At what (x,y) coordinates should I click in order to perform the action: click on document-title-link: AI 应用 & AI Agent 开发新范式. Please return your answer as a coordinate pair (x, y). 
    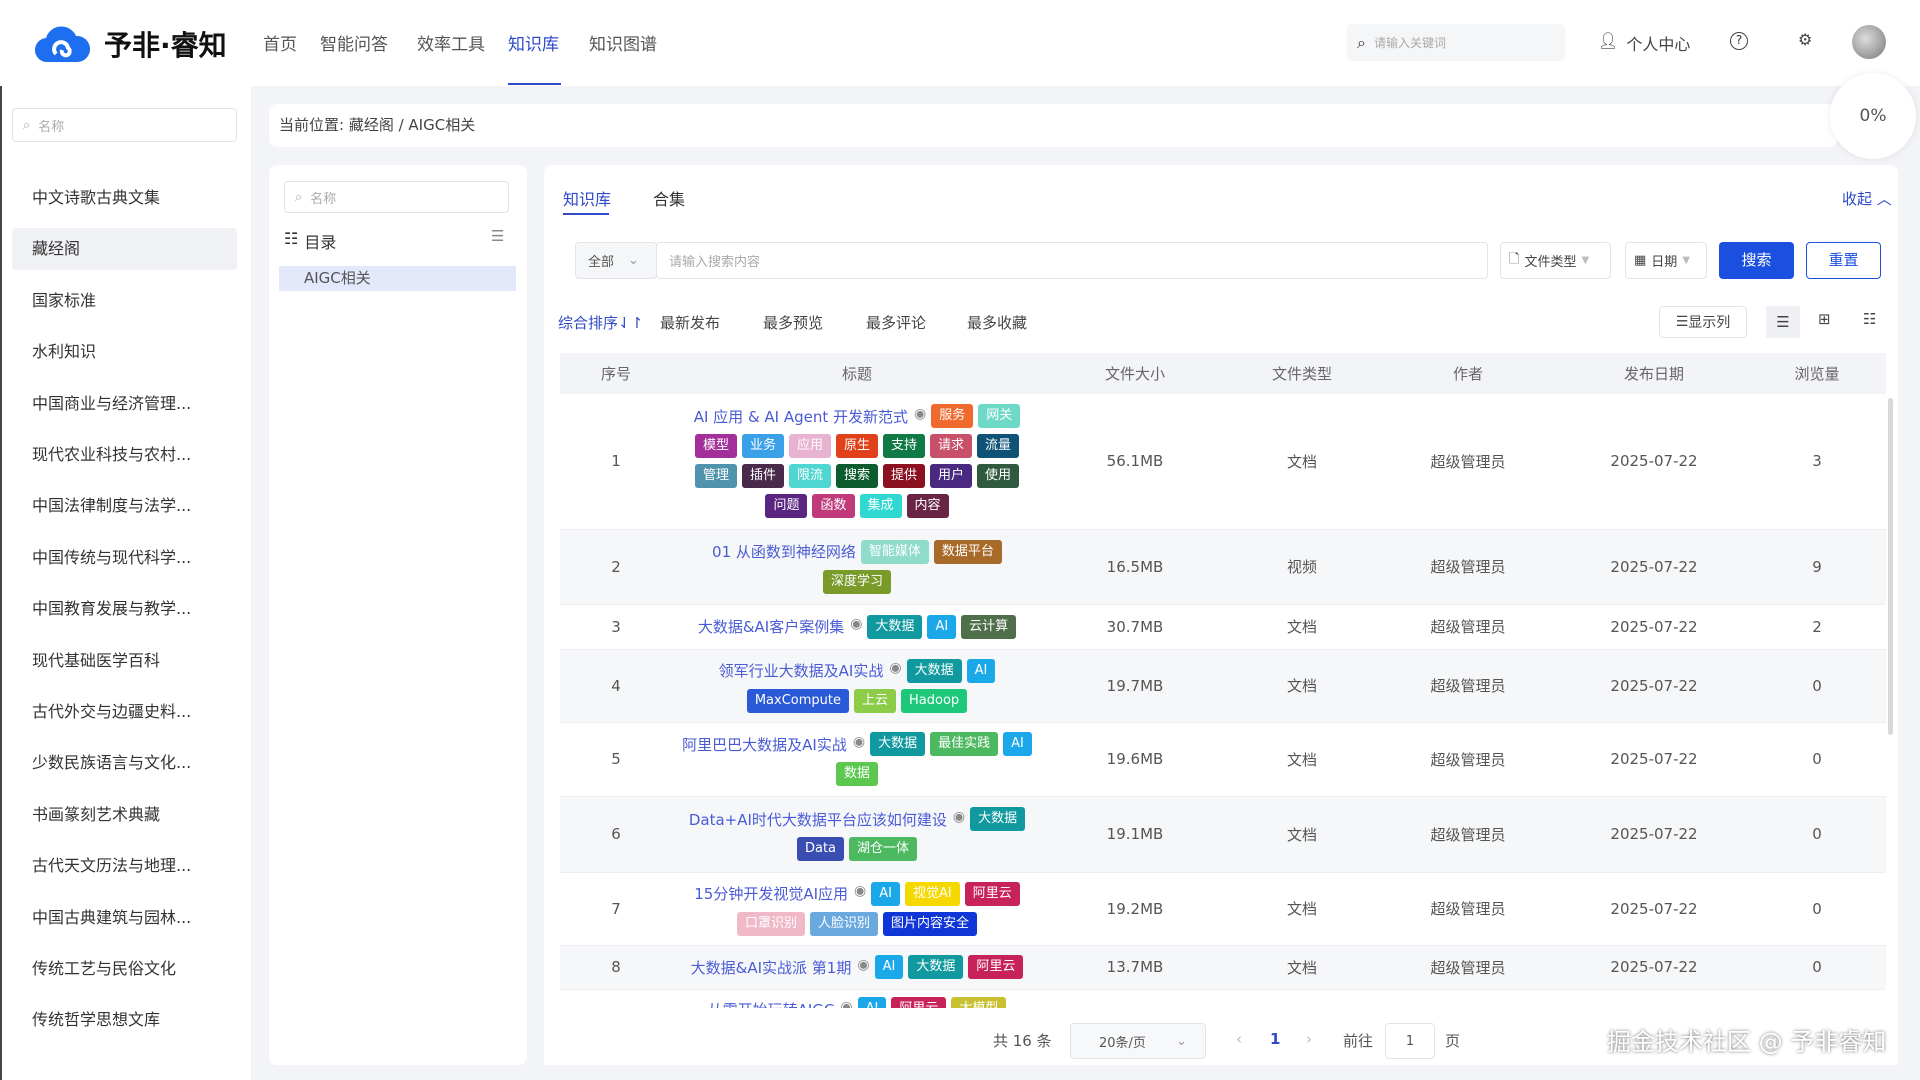
    Looking at the image, I should click on (801, 416).